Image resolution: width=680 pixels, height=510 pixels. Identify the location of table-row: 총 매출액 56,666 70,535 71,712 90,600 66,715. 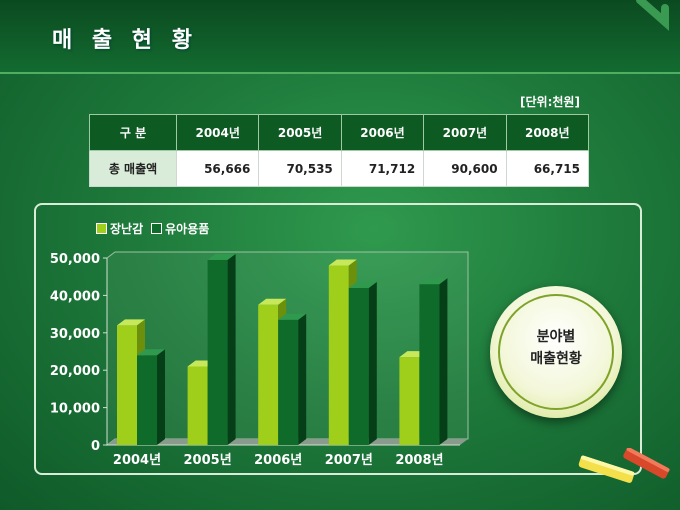
(339, 168).